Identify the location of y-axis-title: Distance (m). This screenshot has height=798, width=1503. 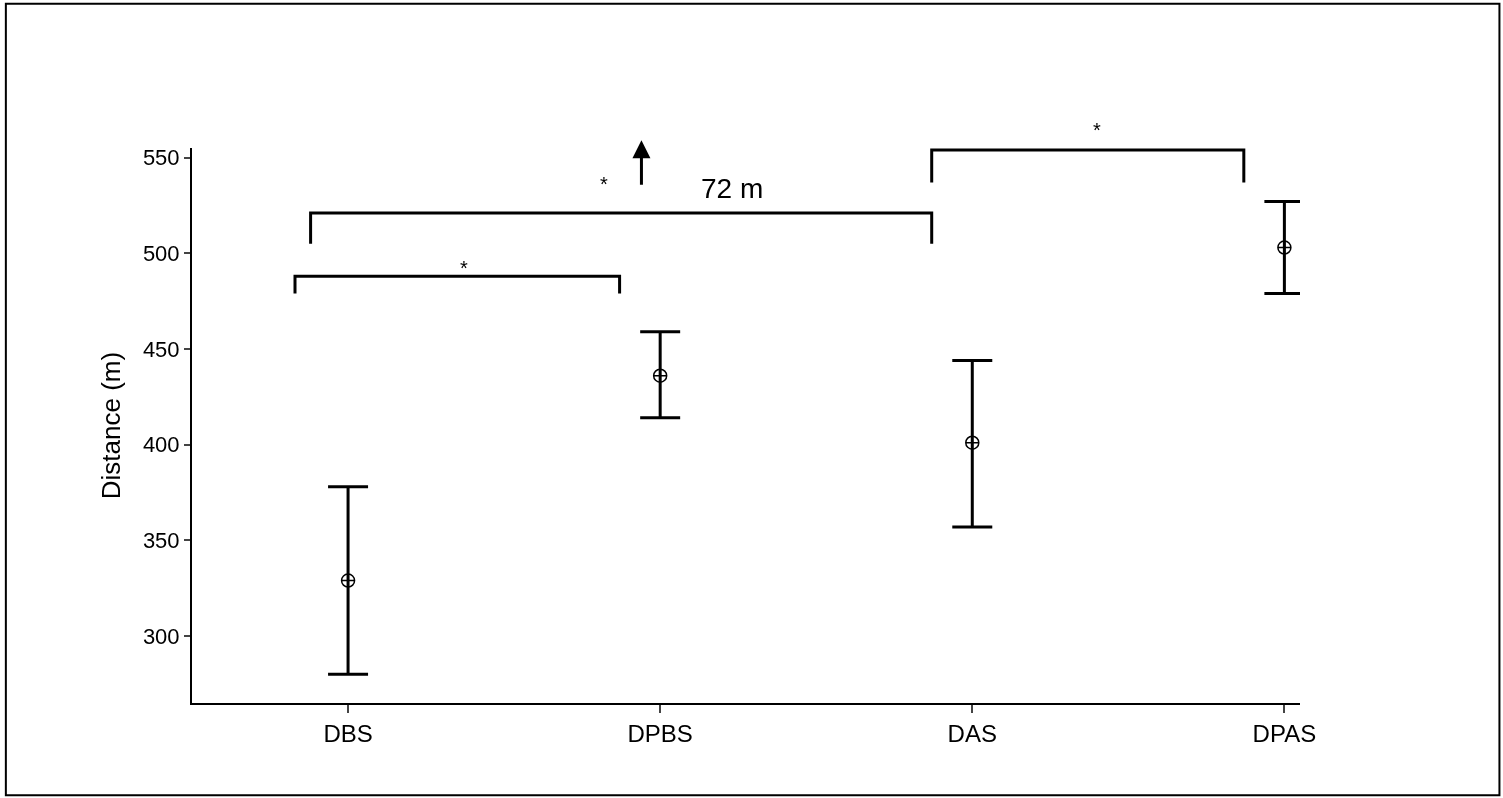
(110, 425).